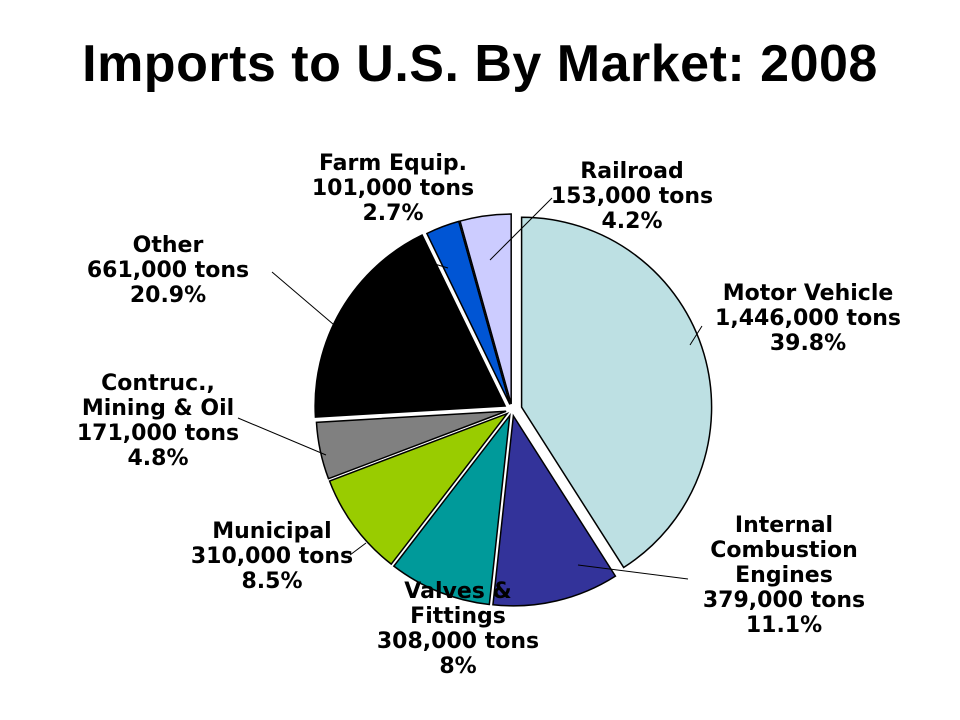 This screenshot has height=720, width=960. I want to click on slice-label-municipal-percent: 8.5%, so click(271, 581).